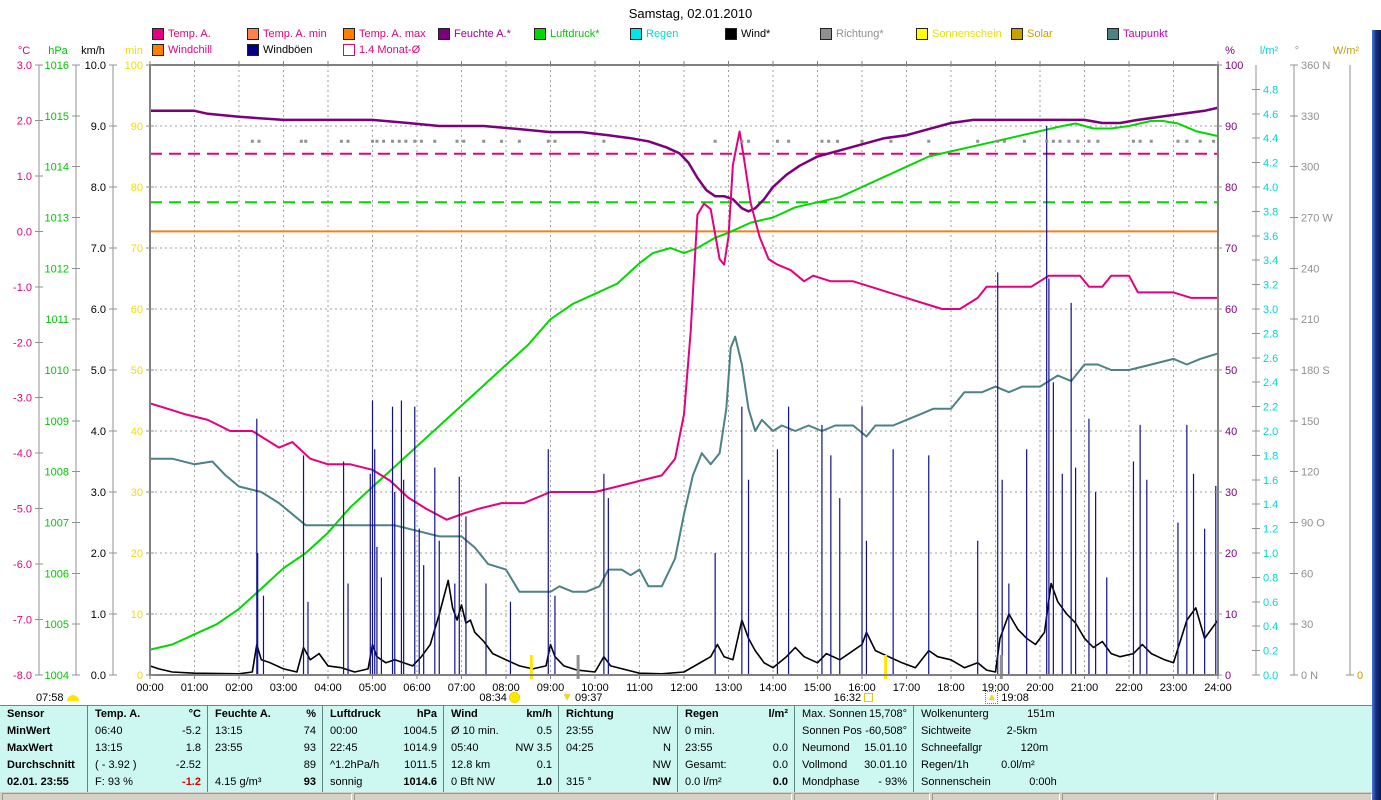  Describe the element at coordinates (1270, 115) in the screenshot. I see `svg-text: 4.6` at that location.